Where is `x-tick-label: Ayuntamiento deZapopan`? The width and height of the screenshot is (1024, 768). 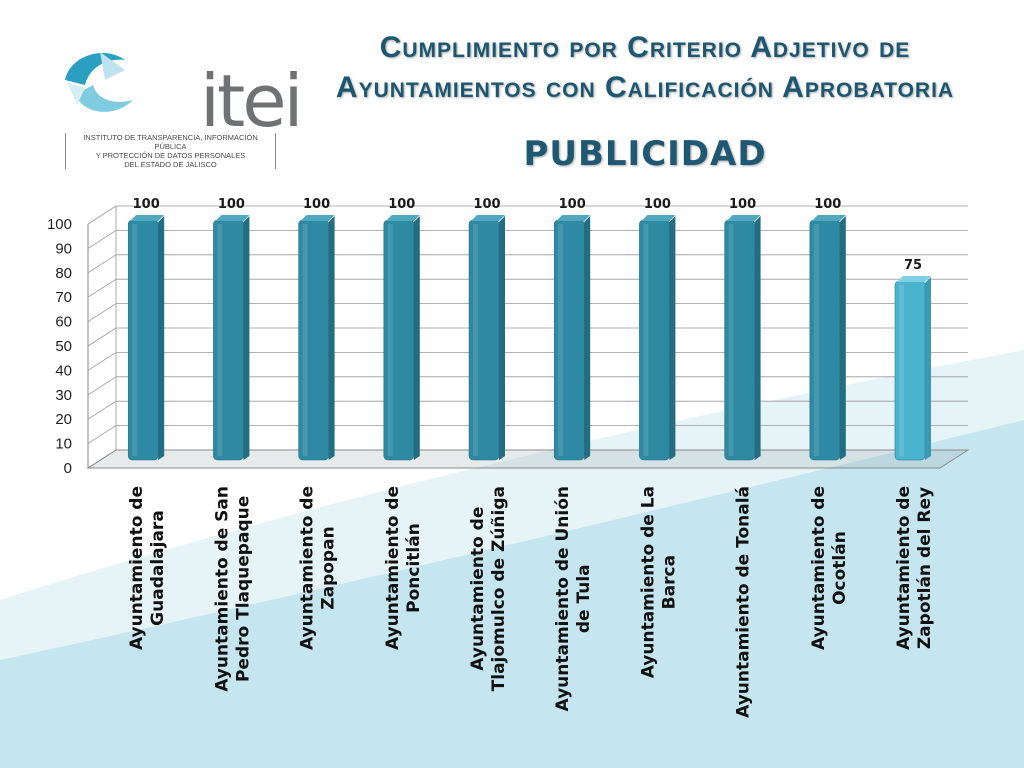 x-tick-label: Ayuntamiento deZapopan is located at coordinates (318, 568).